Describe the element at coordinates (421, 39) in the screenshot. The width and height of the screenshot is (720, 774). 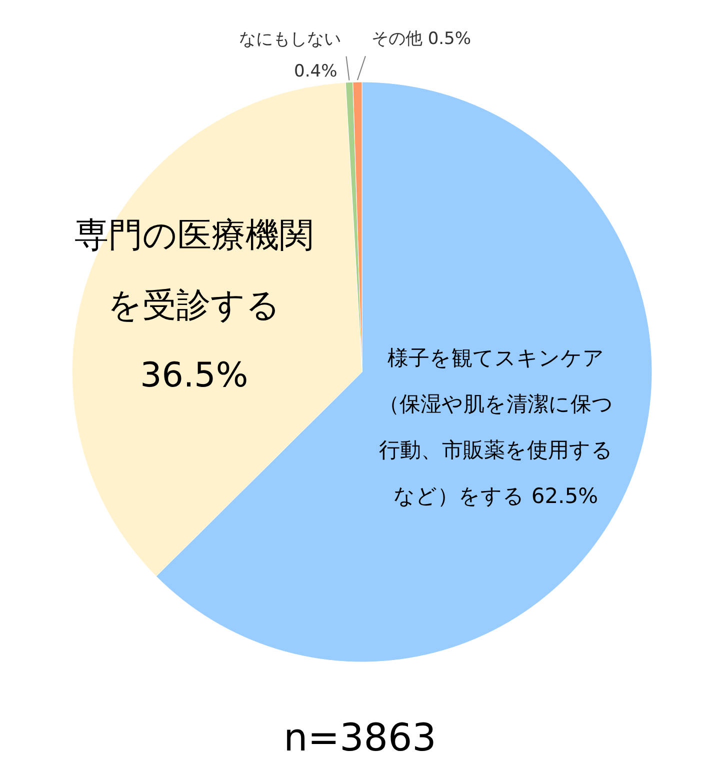
I see `slice-label: その他 0.5%` at that location.